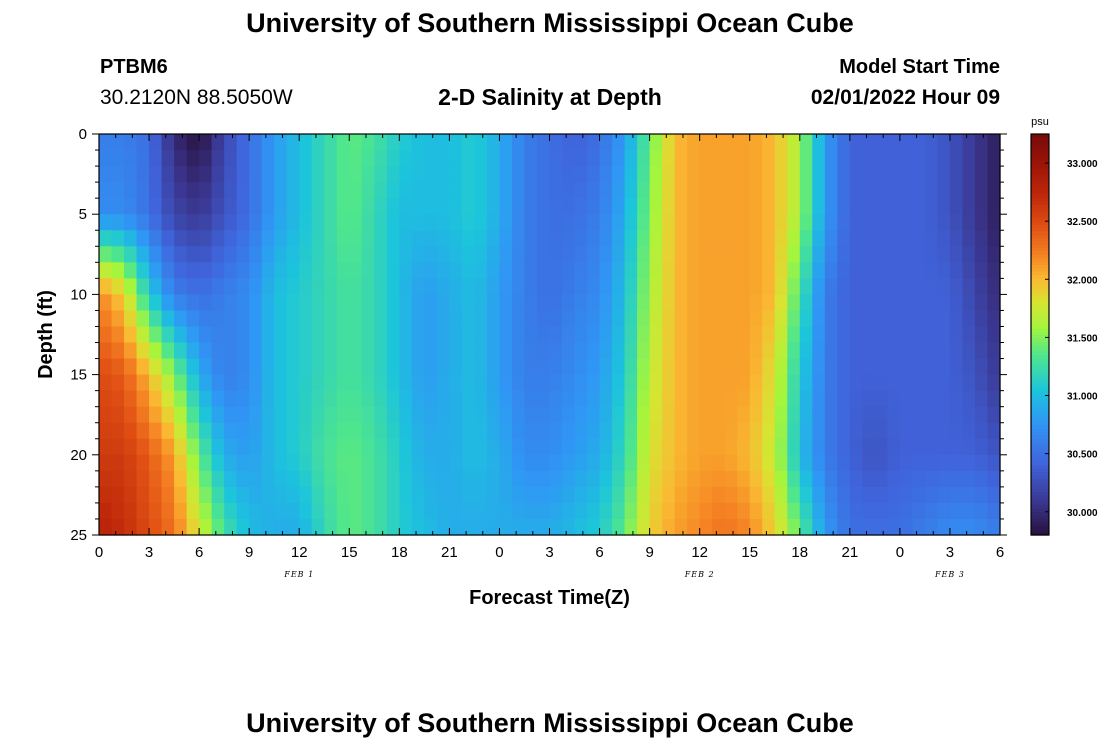 The width and height of the screenshot is (1100, 750). What do you see at coordinates (134, 67) in the screenshot?
I see `station-id: PTBM6` at bounding box center [134, 67].